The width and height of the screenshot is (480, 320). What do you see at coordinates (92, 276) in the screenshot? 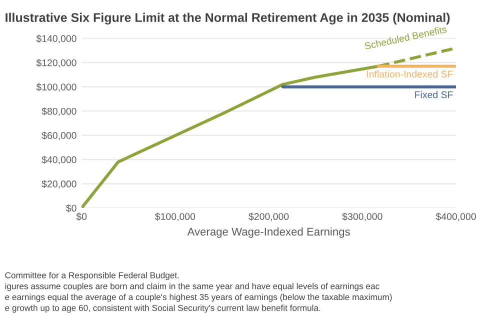
I see `text: Committee for a Responsible Federal Budget.` at bounding box center [92, 276].